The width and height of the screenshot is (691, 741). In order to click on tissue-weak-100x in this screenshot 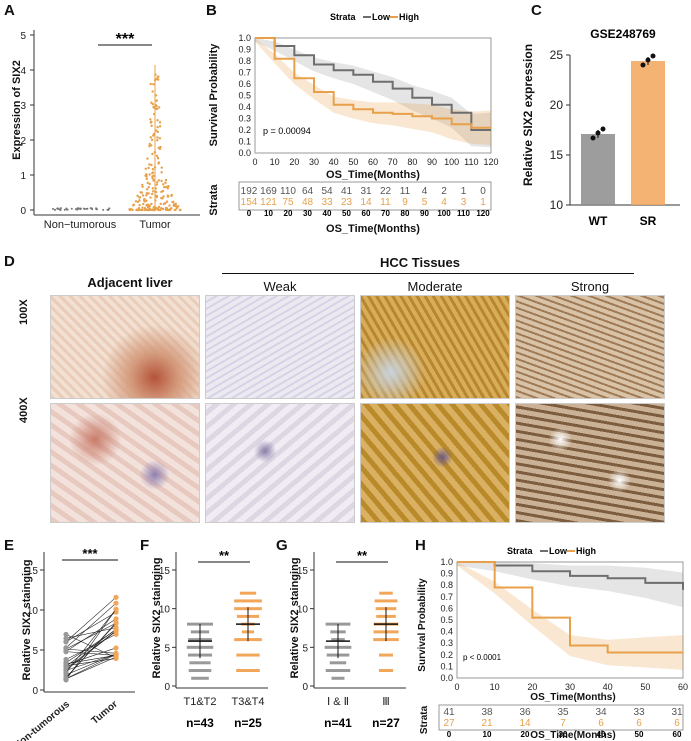, I will do `click(280, 347)`.